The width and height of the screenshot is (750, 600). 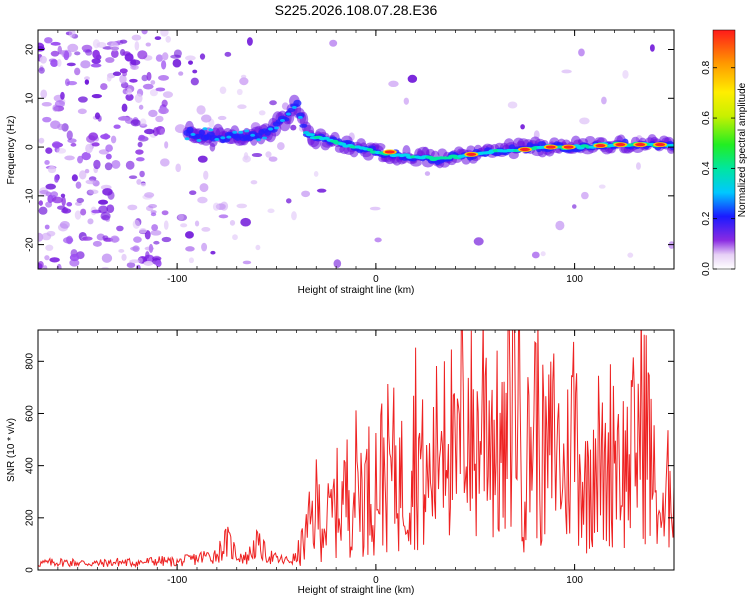 I want to click on figure-title: S225.2026.108.07.28.E36, so click(x=356, y=10).